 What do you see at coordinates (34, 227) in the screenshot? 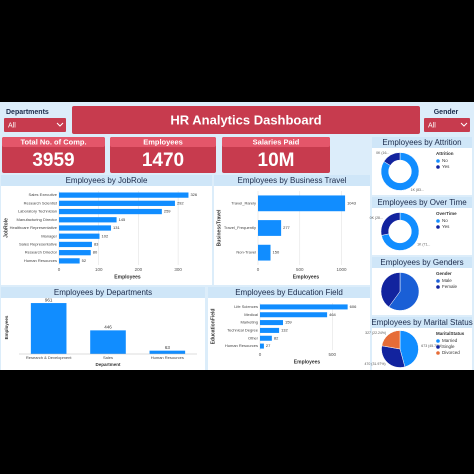
I see `y-tick-label: Healthcare Representative` at bounding box center [34, 227].